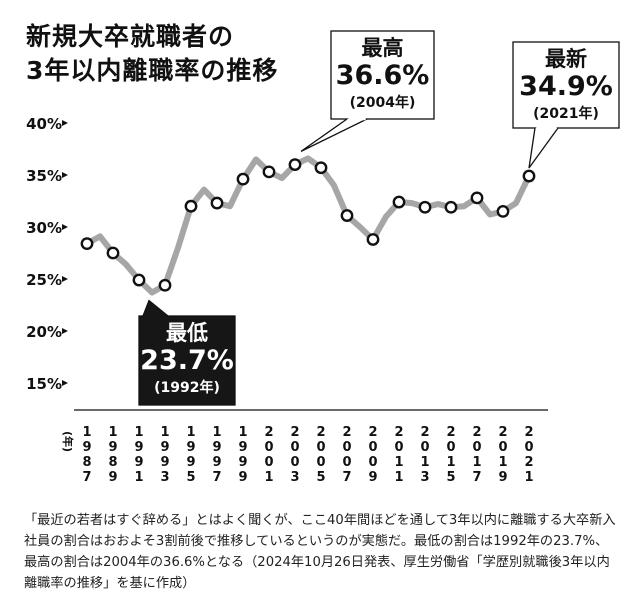 The image size is (640, 602). Describe the element at coordinates (334, 135) in the screenshot. I see `callout-pointer-max` at that location.